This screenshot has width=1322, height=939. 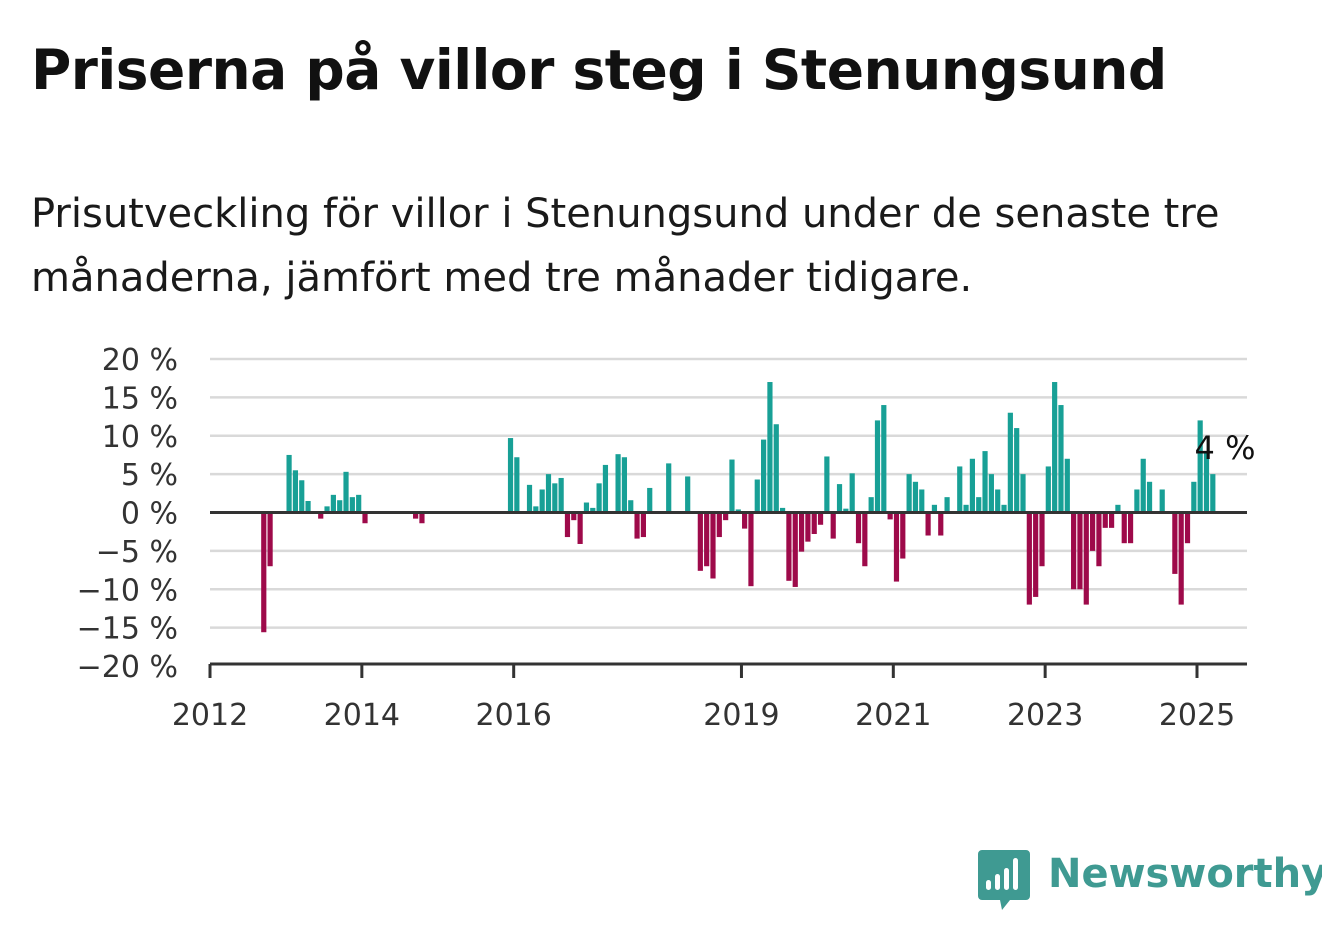 What do you see at coordinates (1197, 715) in the screenshot?
I see `x-tick-label: 2025` at bounding box center [1197, 715].